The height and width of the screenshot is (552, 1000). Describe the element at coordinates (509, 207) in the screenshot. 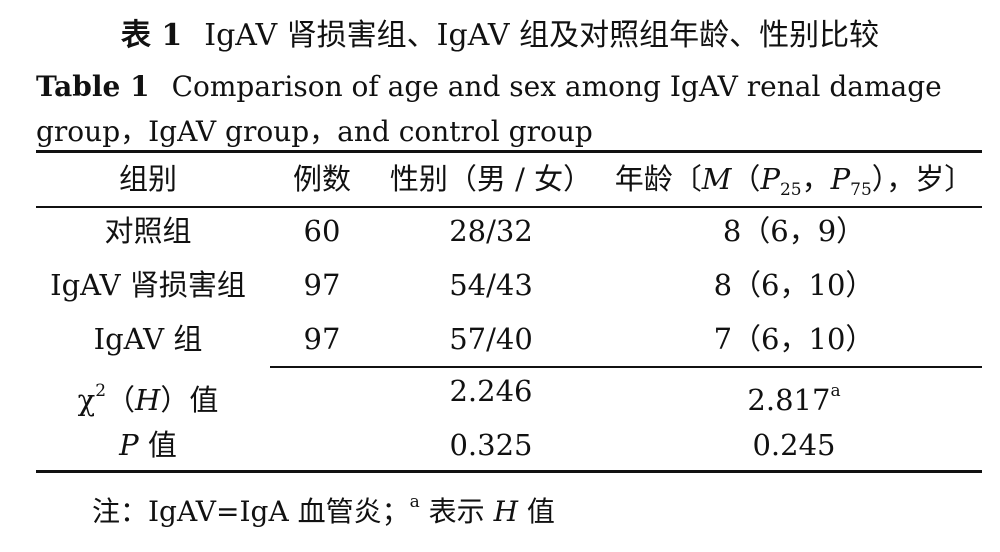

I see `header-rule` at that location.